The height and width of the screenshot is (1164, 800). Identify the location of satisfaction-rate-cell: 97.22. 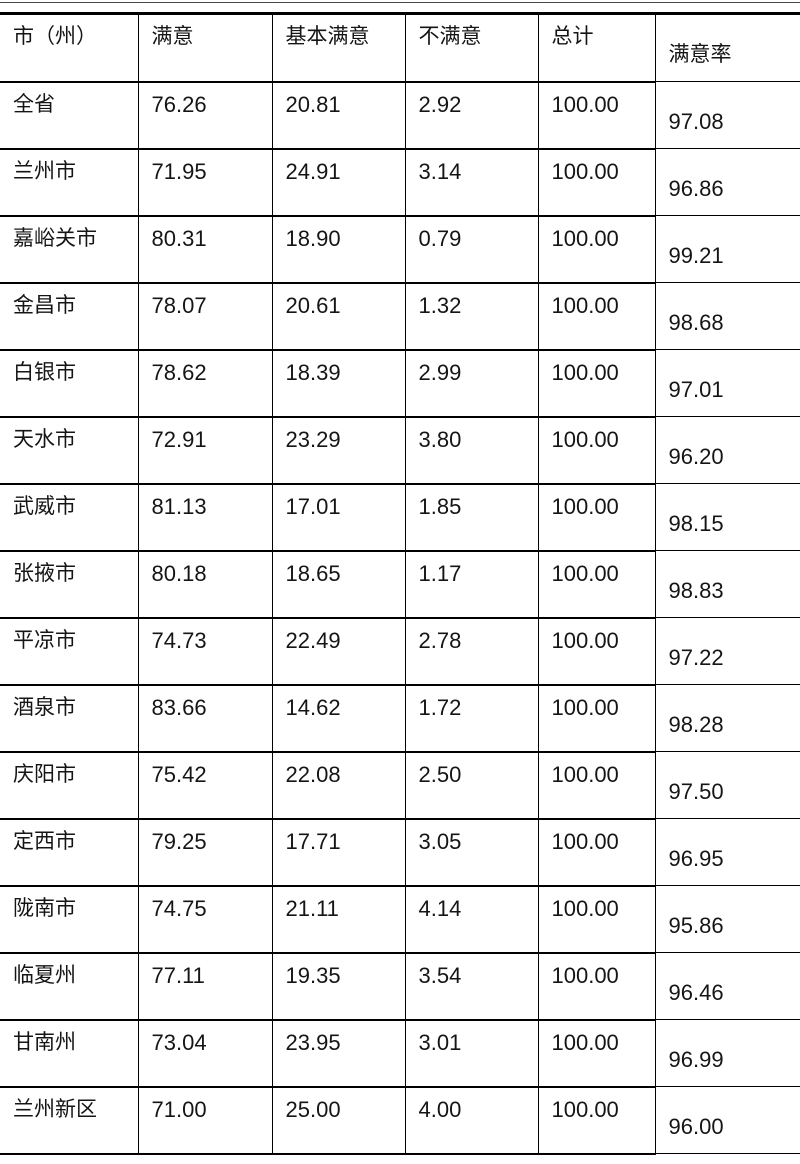
(727, 651).